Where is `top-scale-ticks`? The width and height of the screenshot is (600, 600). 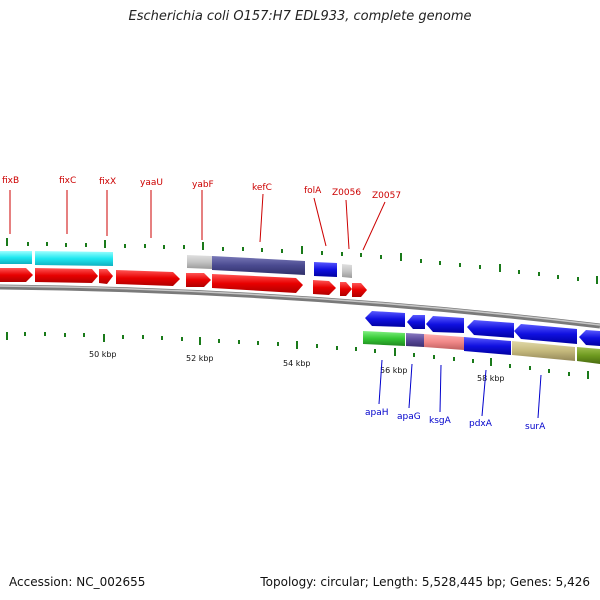 top-scale-ticks is located at coordinates (302, 261).